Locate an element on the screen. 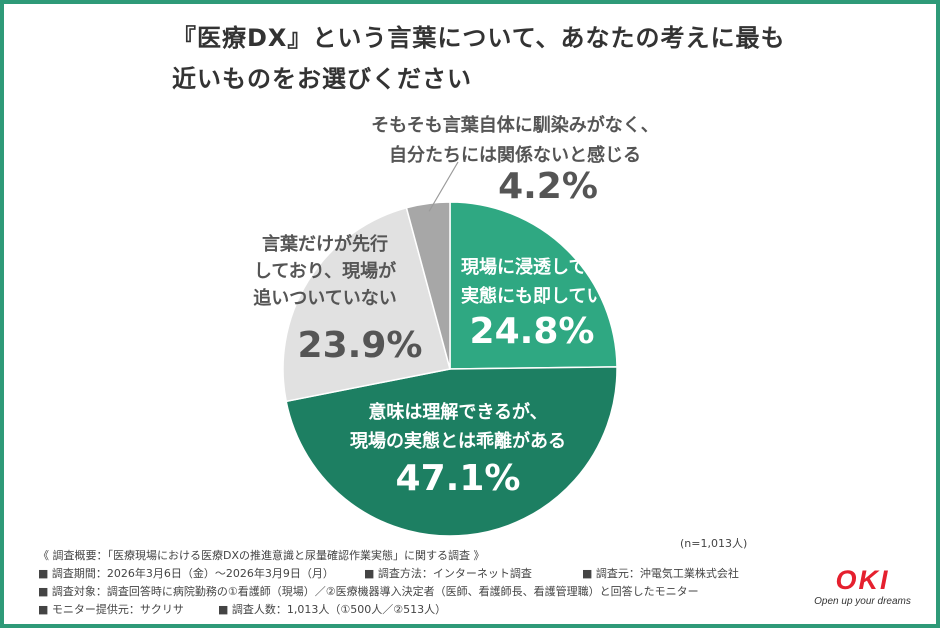  survey-period: ■ 調査期間：2026年3月6日（金）〜2026年3月9日（月） is located at coordinates (186, 573).